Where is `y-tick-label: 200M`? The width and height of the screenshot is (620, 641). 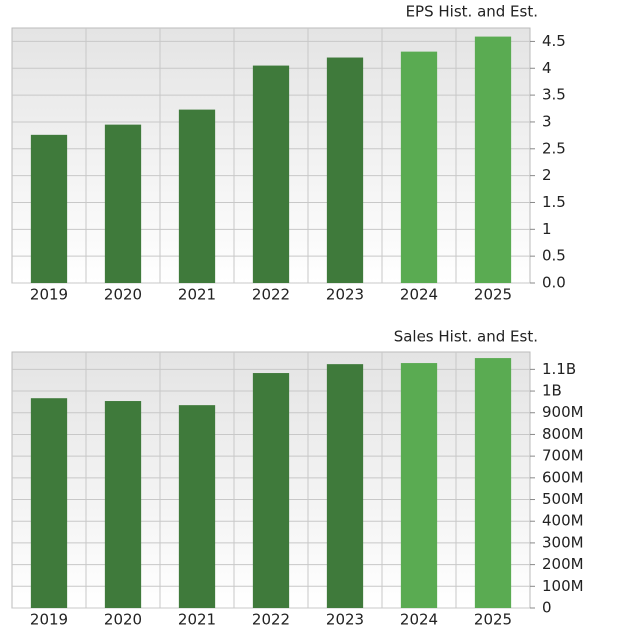 y-tick-label: 200M is located at coordinates (563, 564).